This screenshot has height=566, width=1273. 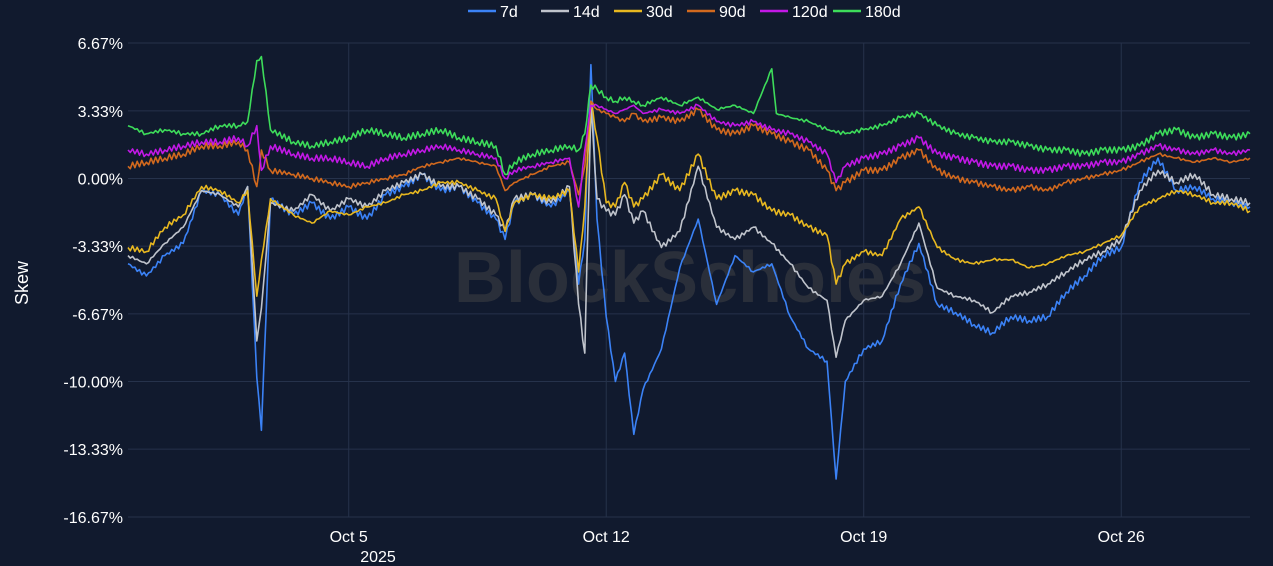 I want to click on watermark: BlockScholes, so click(x=690, y=278).